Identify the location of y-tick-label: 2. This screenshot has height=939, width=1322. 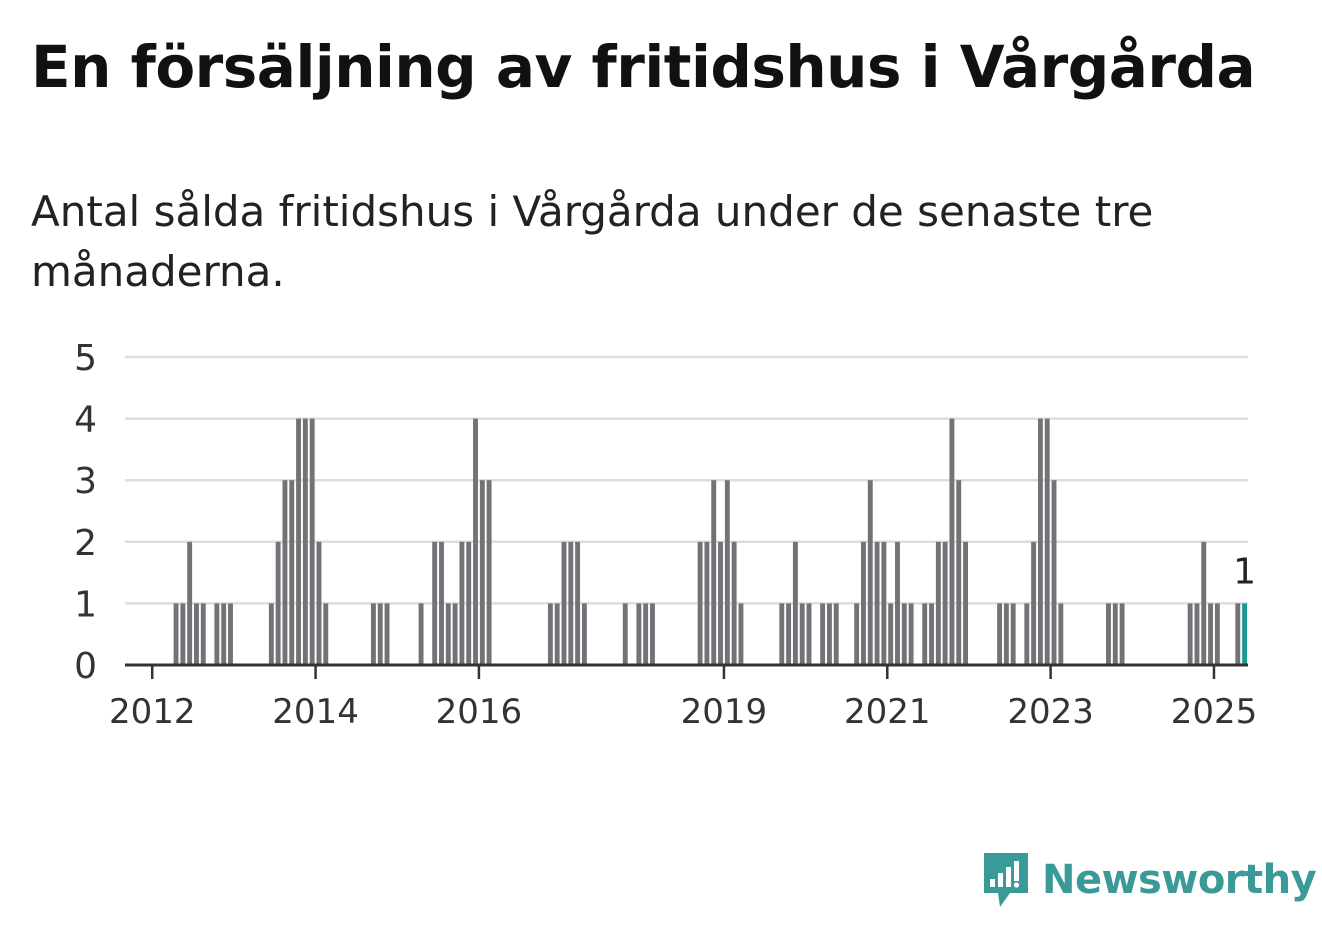
(85, 543).